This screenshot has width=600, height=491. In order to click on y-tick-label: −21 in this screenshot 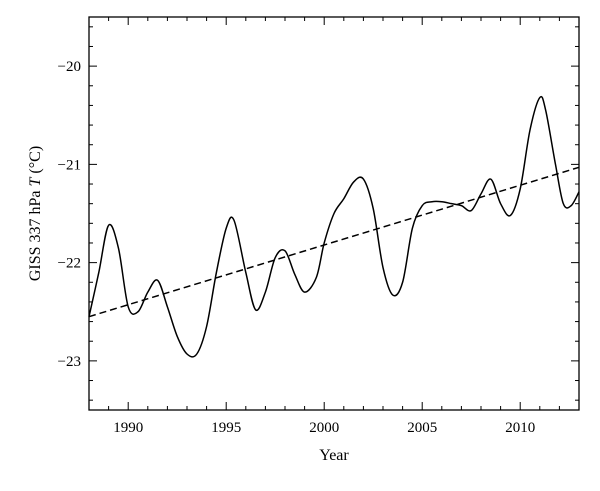, I will do `click(69, 165)`.